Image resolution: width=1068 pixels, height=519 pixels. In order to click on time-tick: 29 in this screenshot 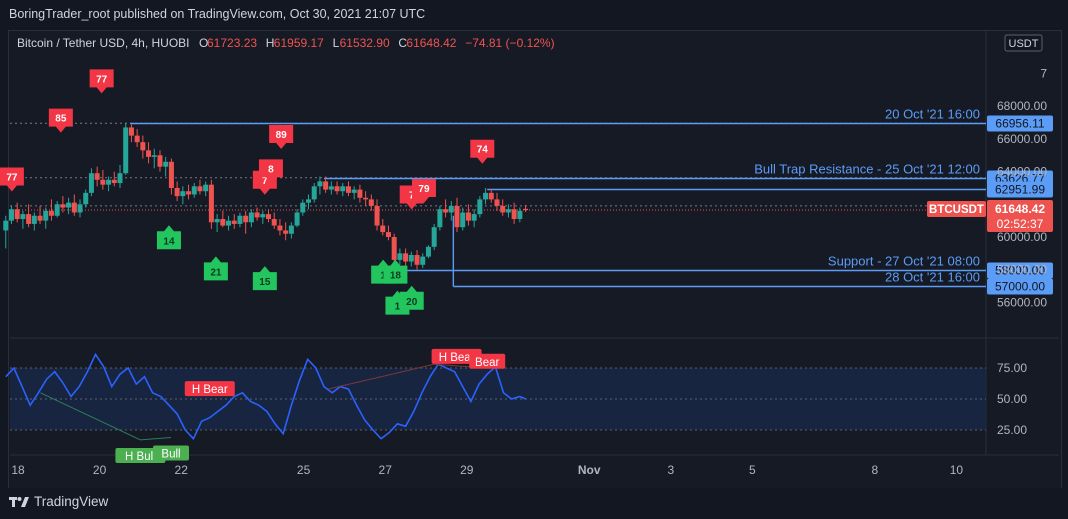, I will do `click(467, 470)`.